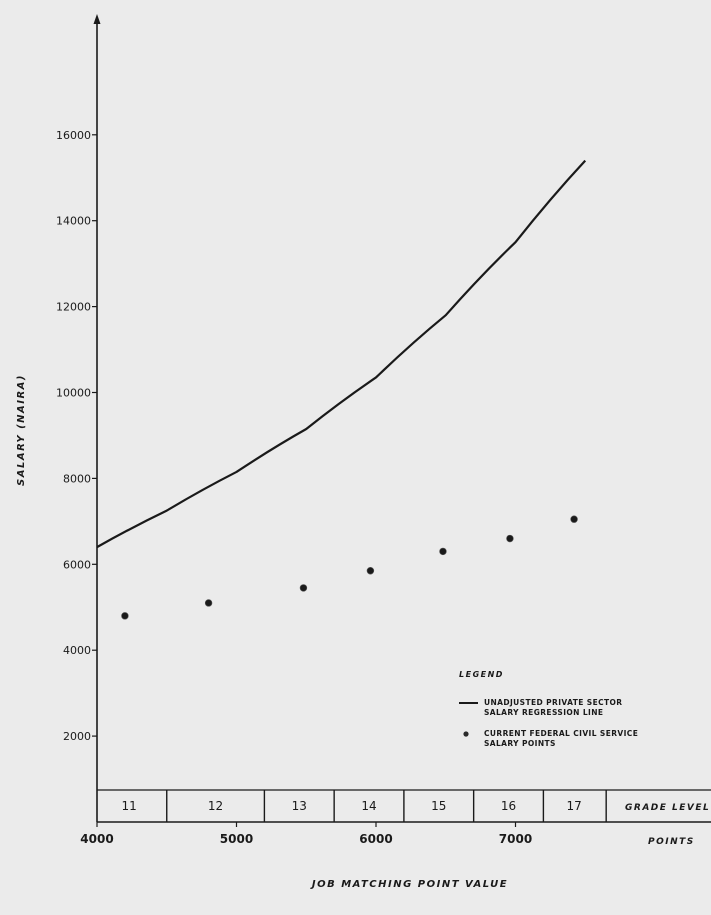  I want to click on grade-level-value: 13, so click(299, 806).